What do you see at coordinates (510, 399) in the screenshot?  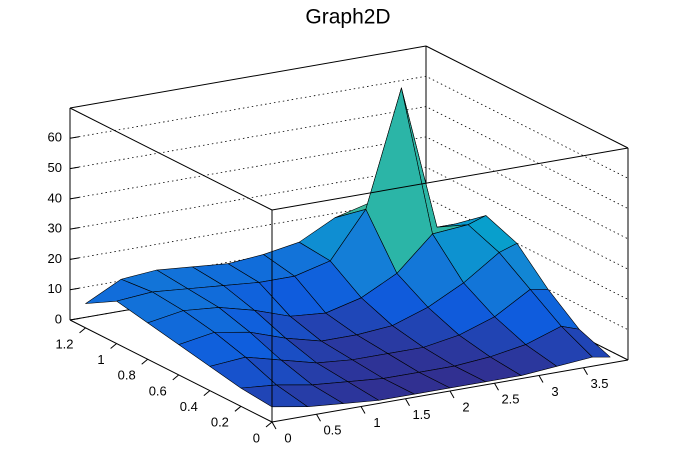 I see `x-tick-label: 2.5` at bounding box center [510, 399].